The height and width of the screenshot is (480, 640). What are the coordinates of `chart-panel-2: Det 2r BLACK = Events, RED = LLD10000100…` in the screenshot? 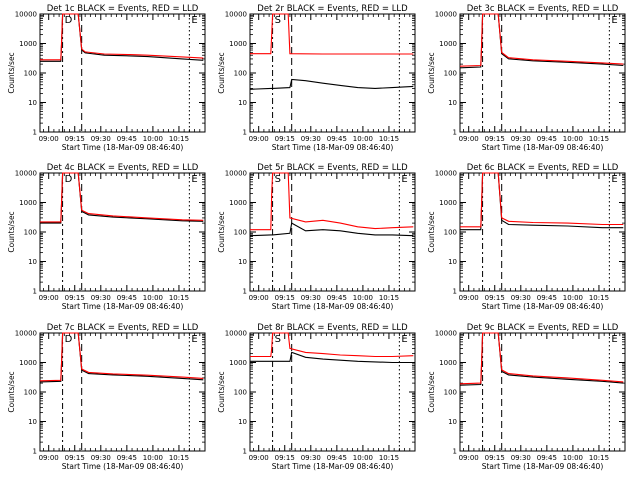 It's located at (316, 78).